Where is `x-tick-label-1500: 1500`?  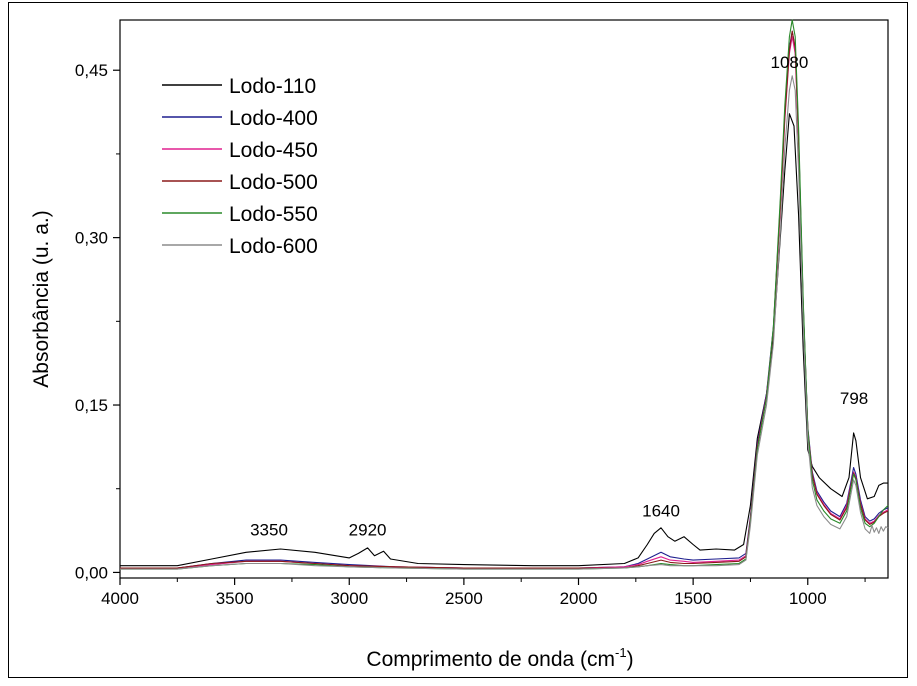
x-tick-label-1500: 1500 is located at coordinates (693, 598).